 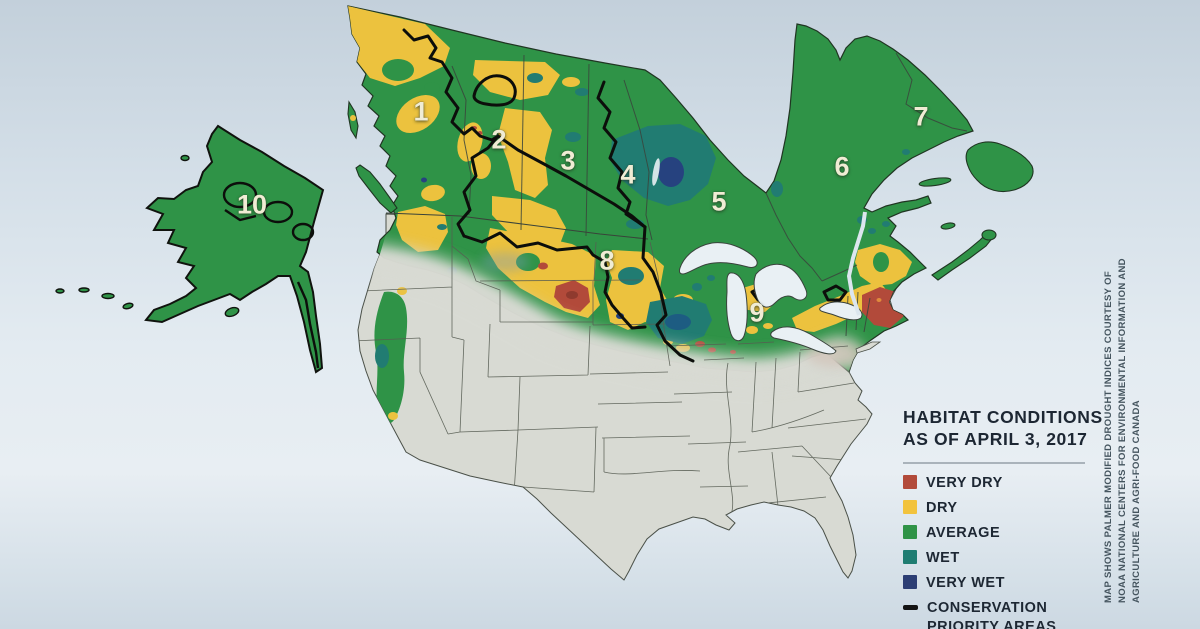 What do you see at coordinates (942, 507) in the screenshot?
I see `legend-item-label: DRY` at bounding box center [942, 507].